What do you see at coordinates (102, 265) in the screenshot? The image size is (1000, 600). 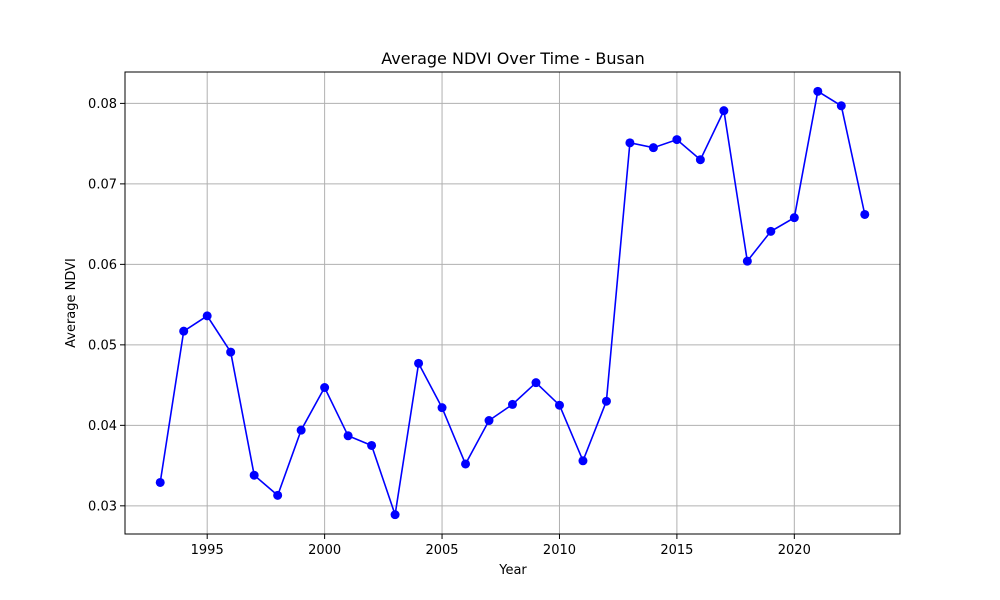 I see `y-tick-label: 0.06` at bounding box center [102, 265].